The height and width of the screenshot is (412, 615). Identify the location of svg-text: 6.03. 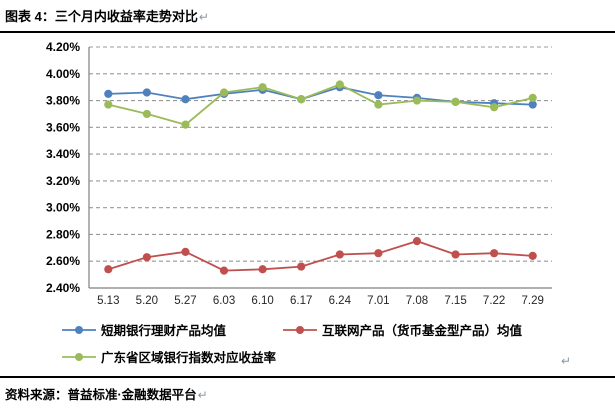
(224, 301).